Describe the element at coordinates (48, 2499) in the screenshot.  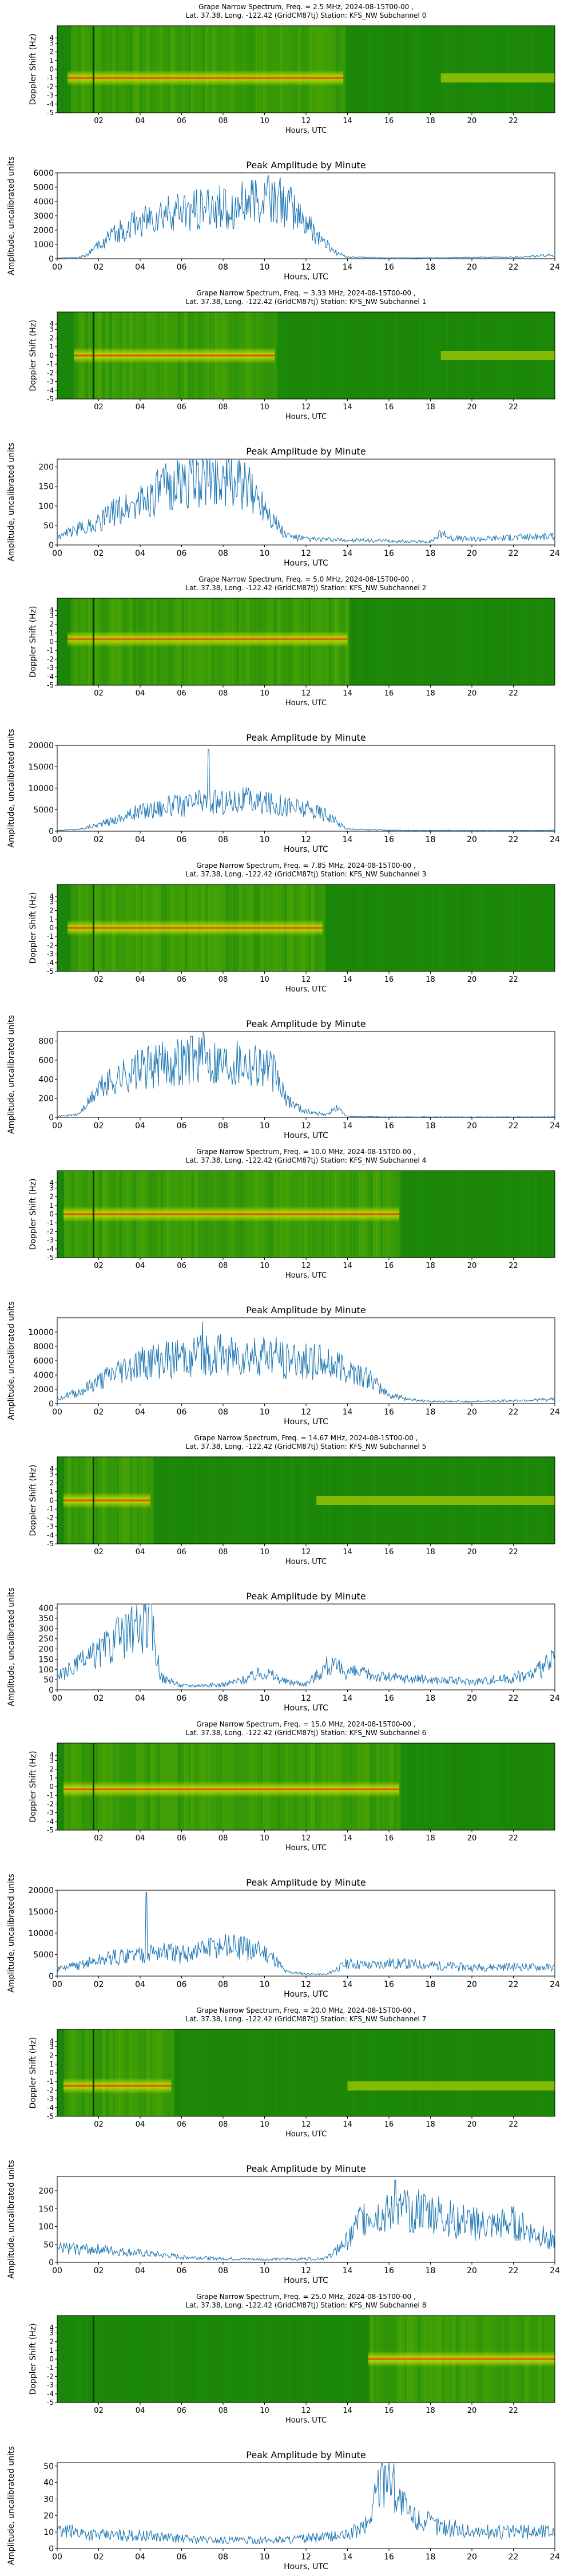
I see `y-tick-label: 30` at that location.